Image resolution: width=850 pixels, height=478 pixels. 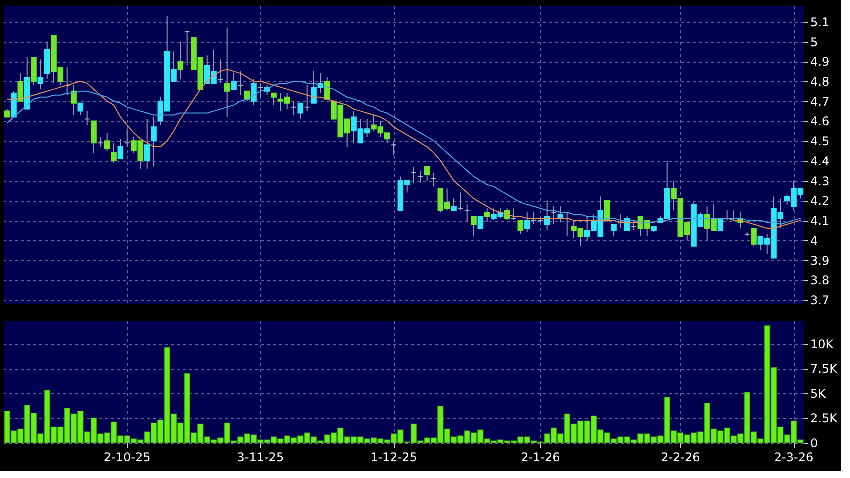 I want to click on x-tick-label: 2-10-25, so click(x=127, y=457).